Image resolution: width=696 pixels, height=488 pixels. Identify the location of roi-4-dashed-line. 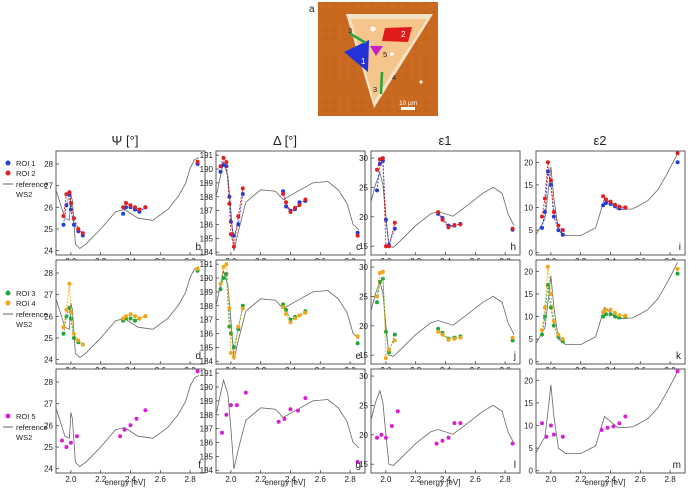
(134, 316).